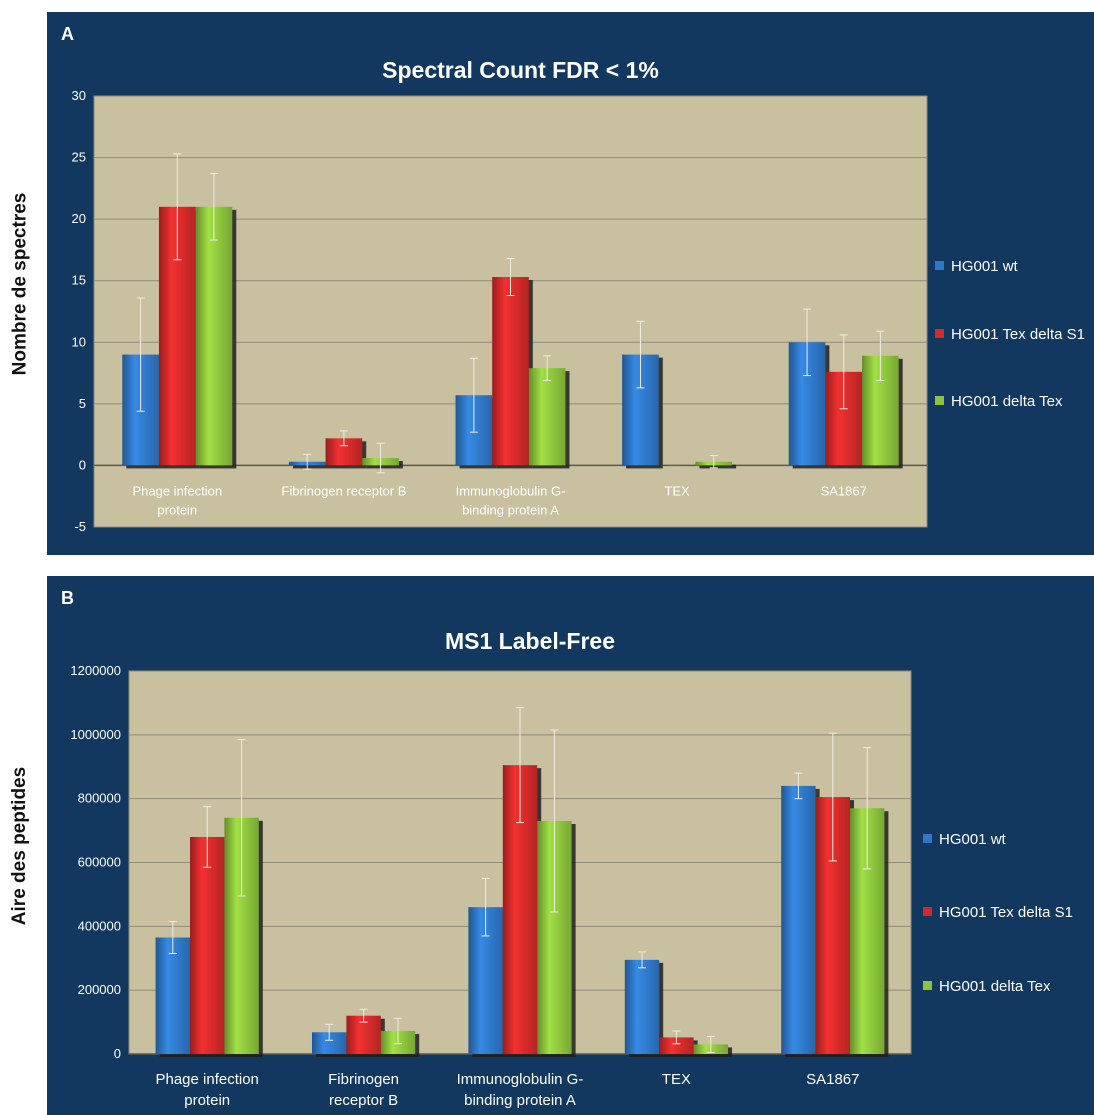 The height and width of the screenshot is (1115, 1094). Describe the element at coordinates (99, 798) in the screenshot. I see `y-tick-label: 800000` at that location.